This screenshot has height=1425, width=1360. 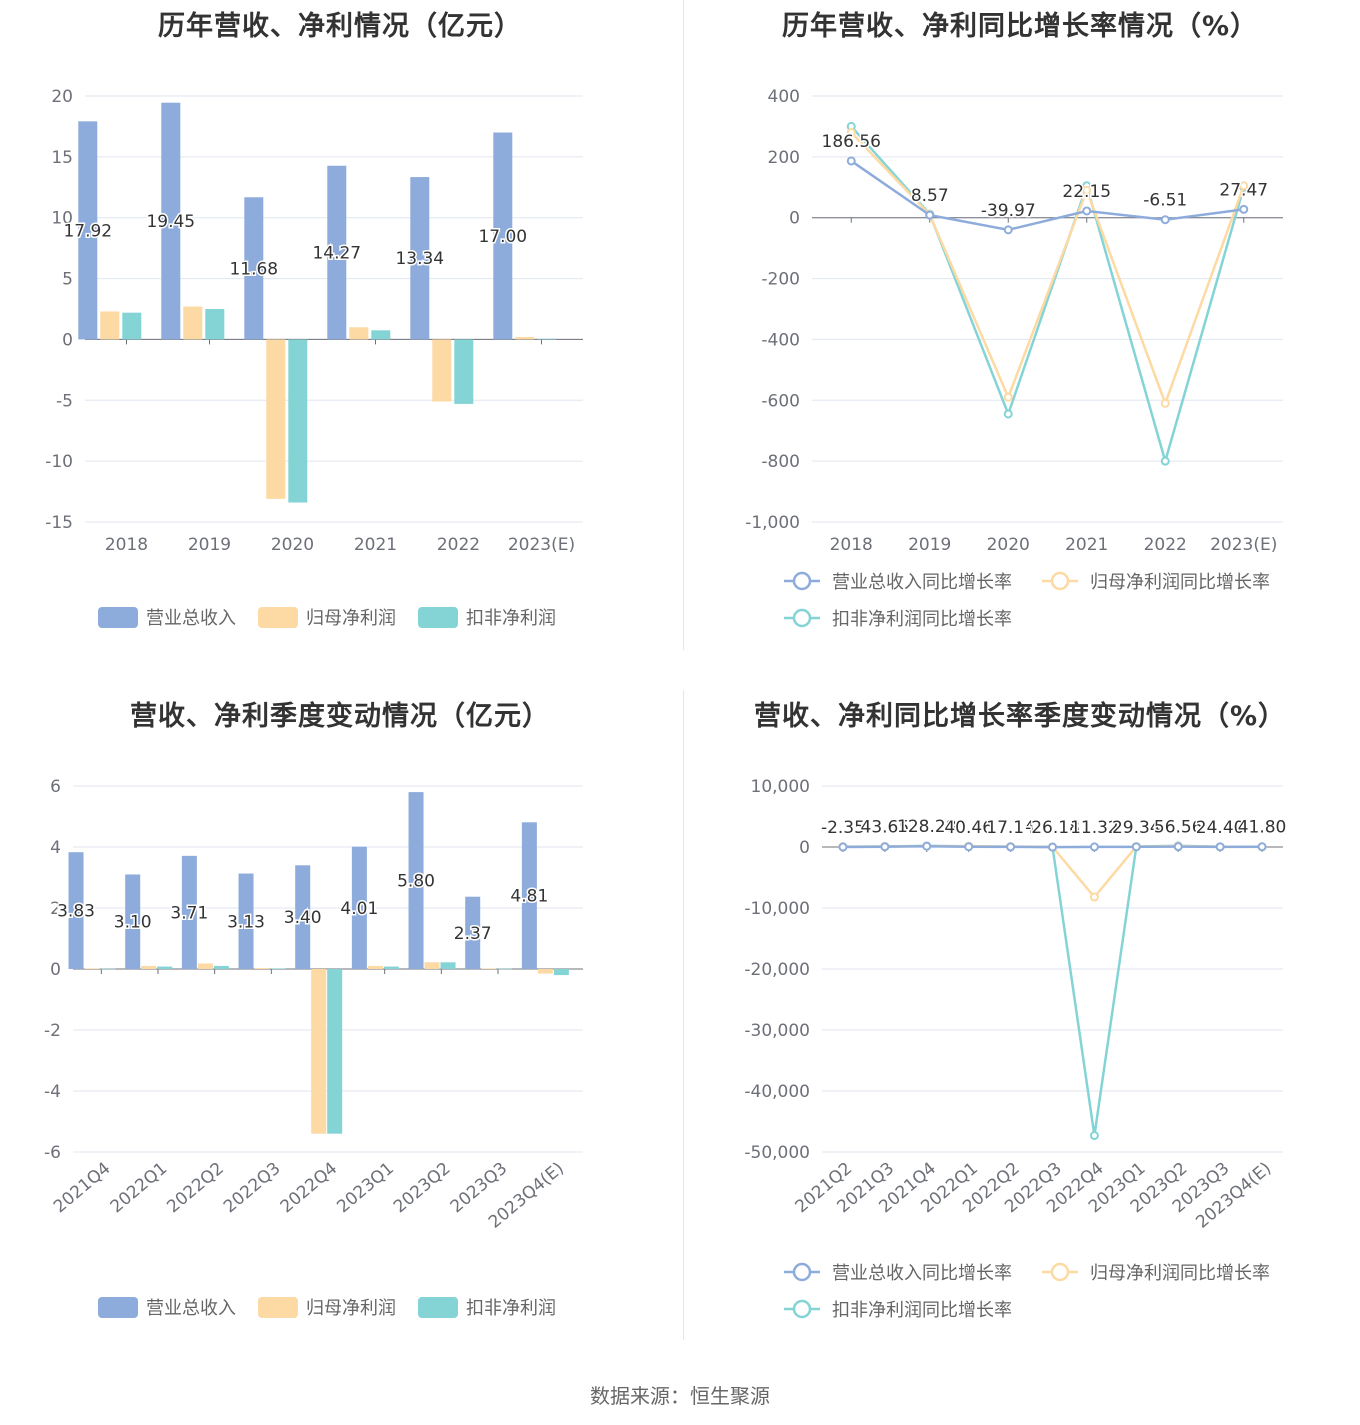 I want to click on data-label: 5.80, so click(x=416, y=882).